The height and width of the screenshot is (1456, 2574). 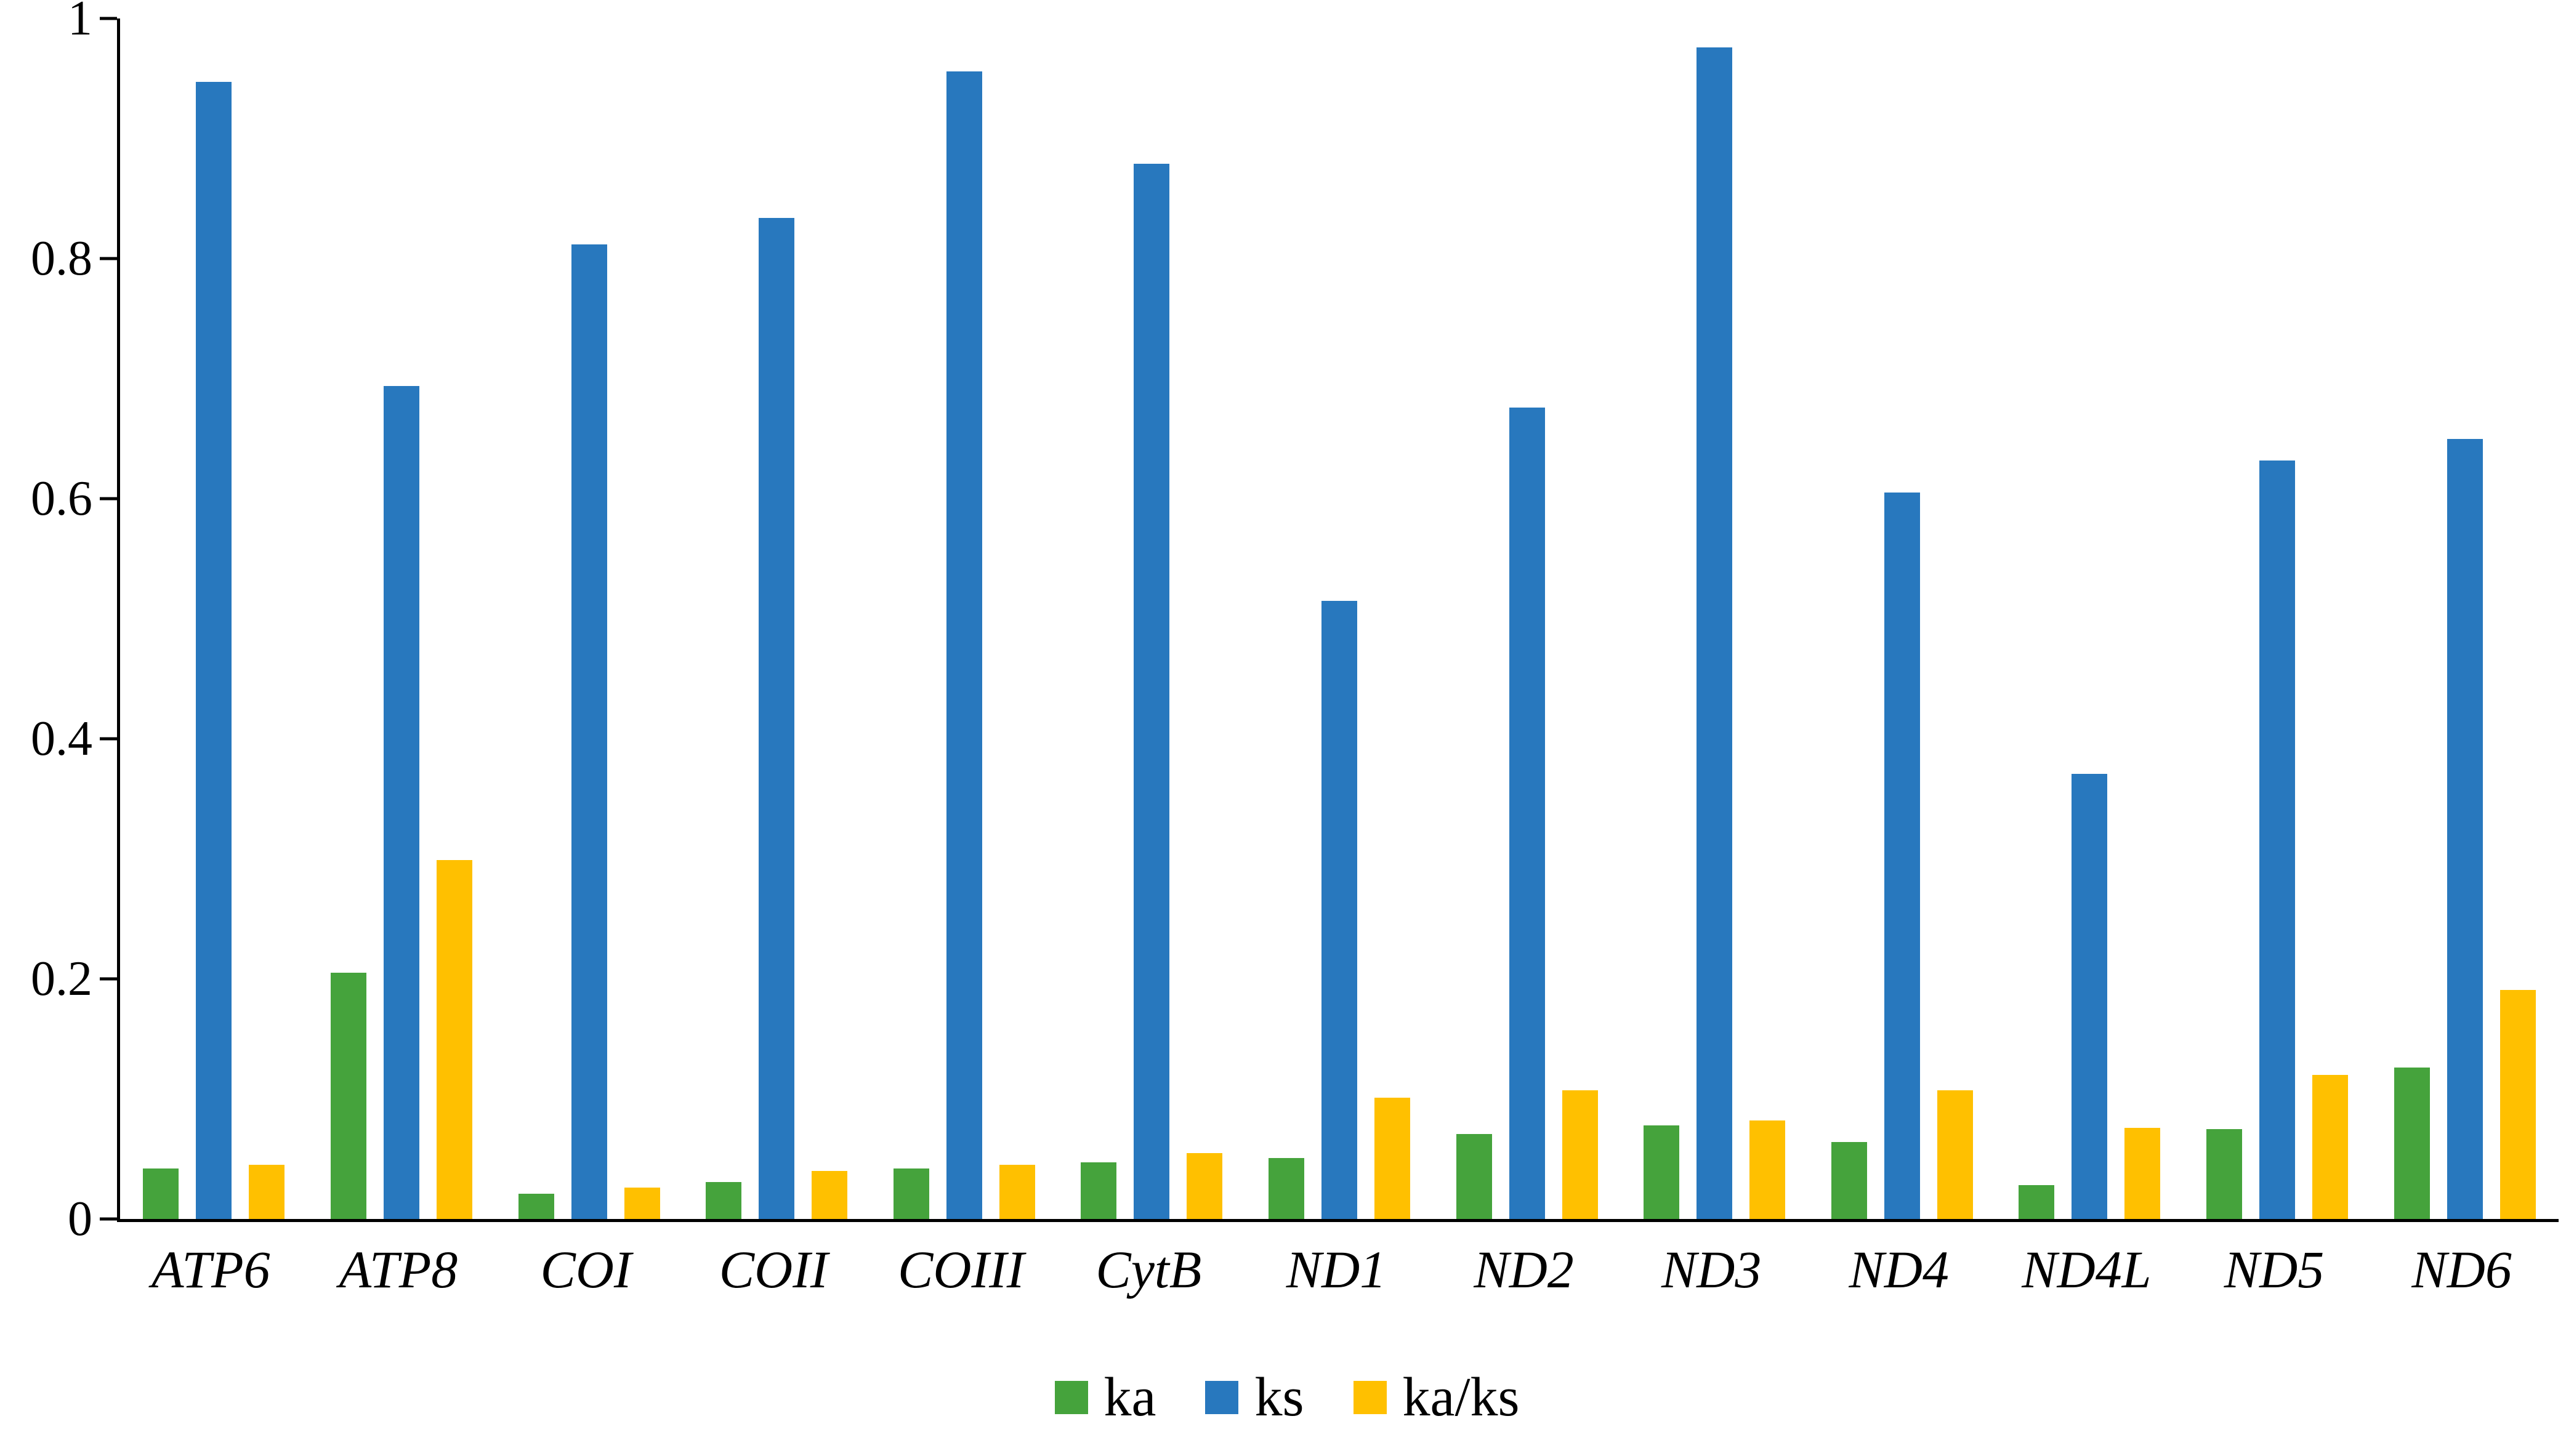 What do you see at coordinates (1902, 856) in the screenshot?
I see `bar-ks-nd4` at bounding box center [1902, 856].